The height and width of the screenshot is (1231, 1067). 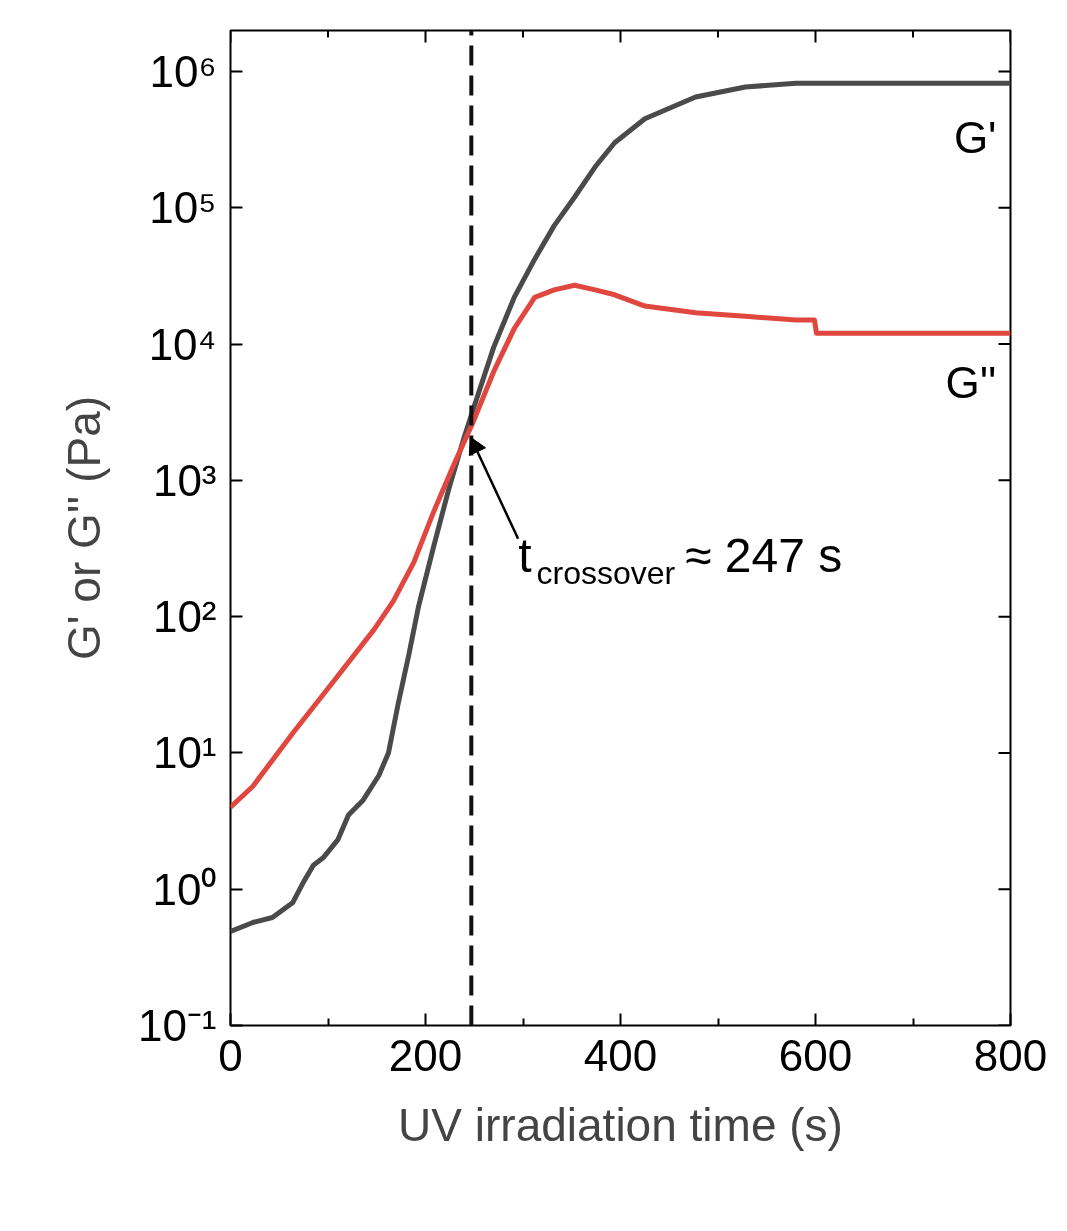 What do you see at coordinates (230, 1055) in the screenshot?
I see `x-tick-label: 0` at bounding box center [230, 1055].